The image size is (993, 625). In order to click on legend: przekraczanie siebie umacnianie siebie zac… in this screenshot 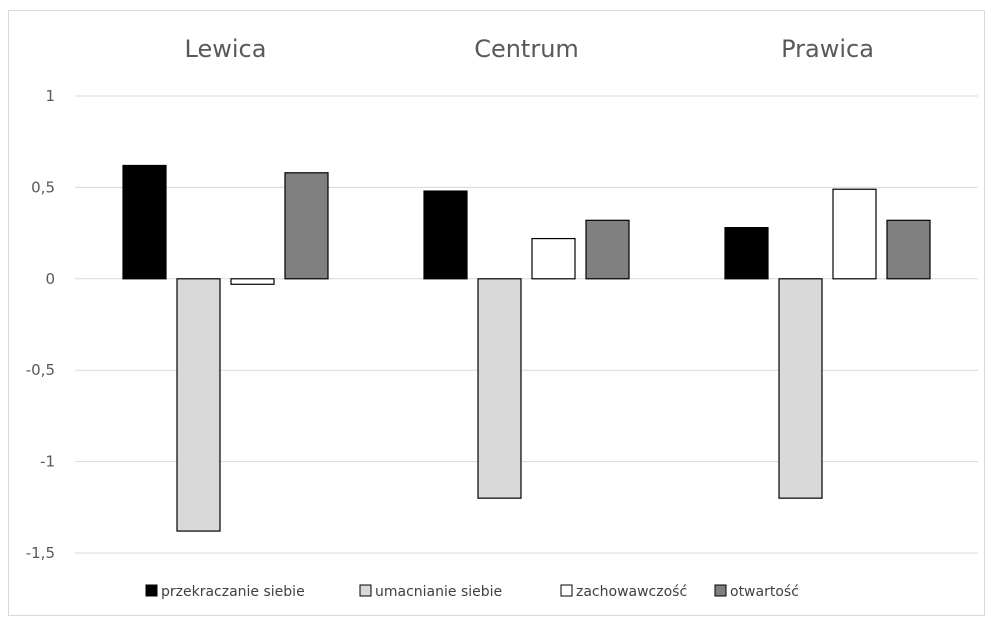, I will do `click(472, 592)`.